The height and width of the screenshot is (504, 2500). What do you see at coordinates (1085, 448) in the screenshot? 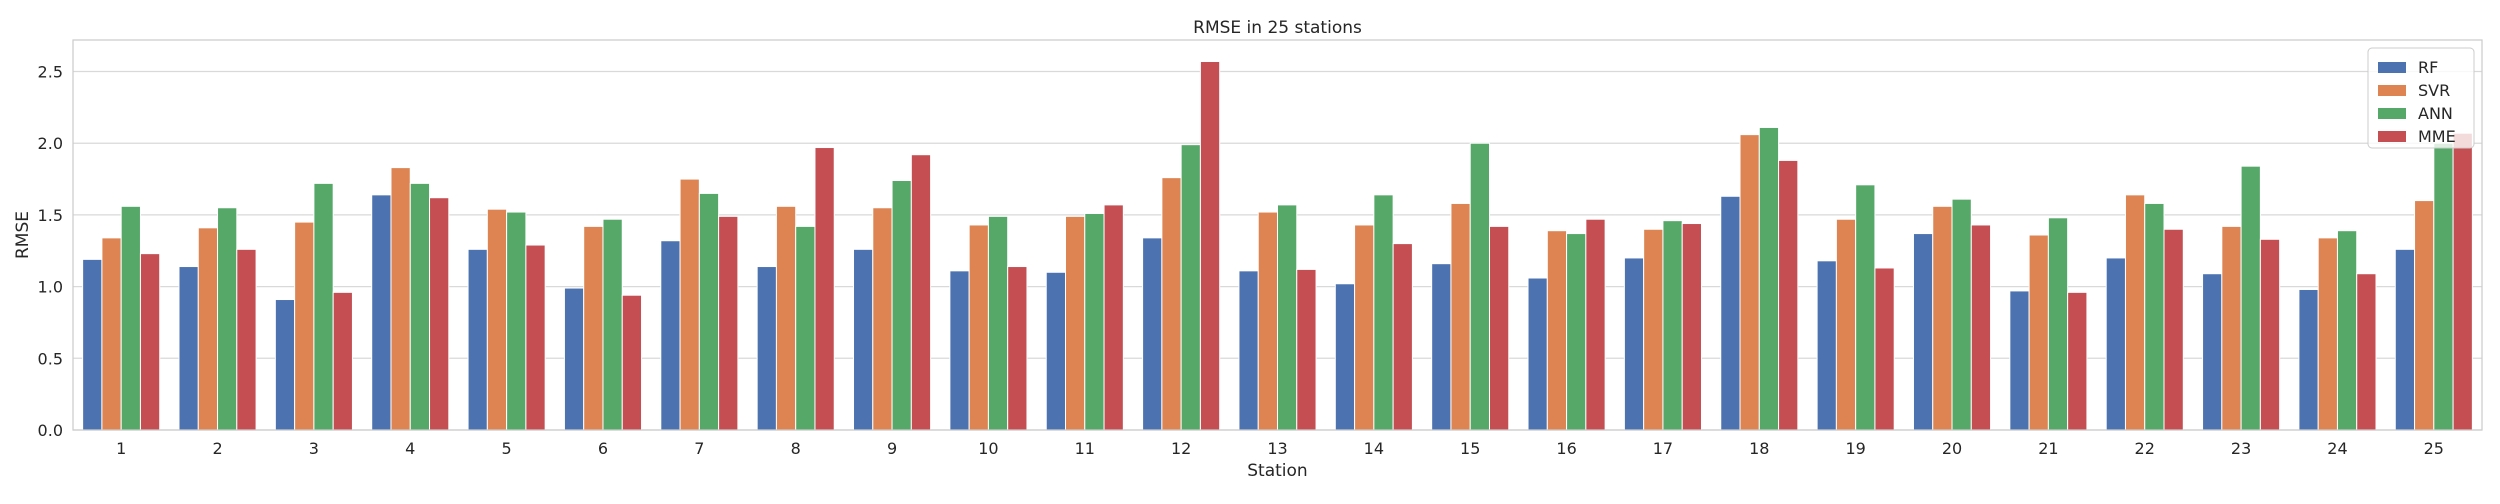
I see `x-tick-label: 11` at bounding box center [1085, 448].